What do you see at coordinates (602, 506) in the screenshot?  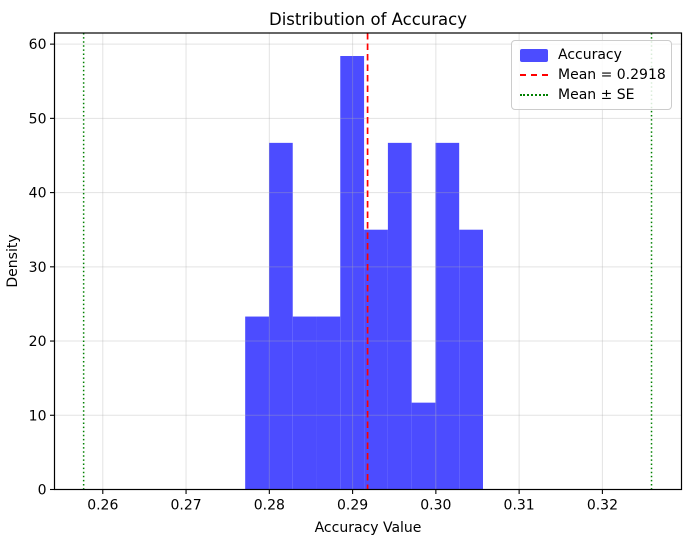 I see `x-tick-label: 0.32` at bounding box center [602, 506].